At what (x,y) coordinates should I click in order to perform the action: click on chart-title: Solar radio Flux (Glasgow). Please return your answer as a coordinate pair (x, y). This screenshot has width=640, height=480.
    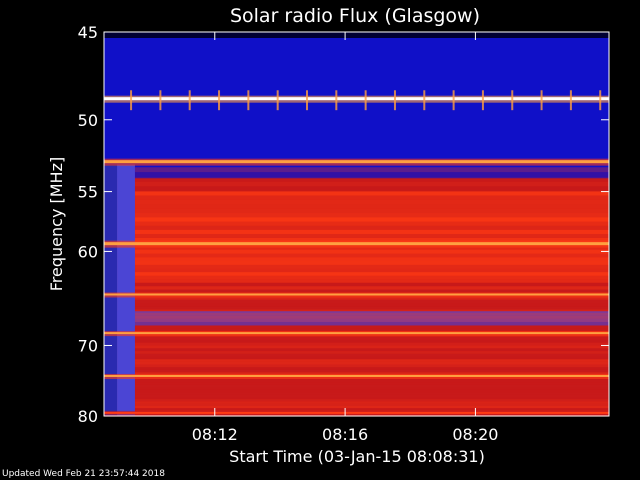
    Looking at the image, I should click on (355, 16).